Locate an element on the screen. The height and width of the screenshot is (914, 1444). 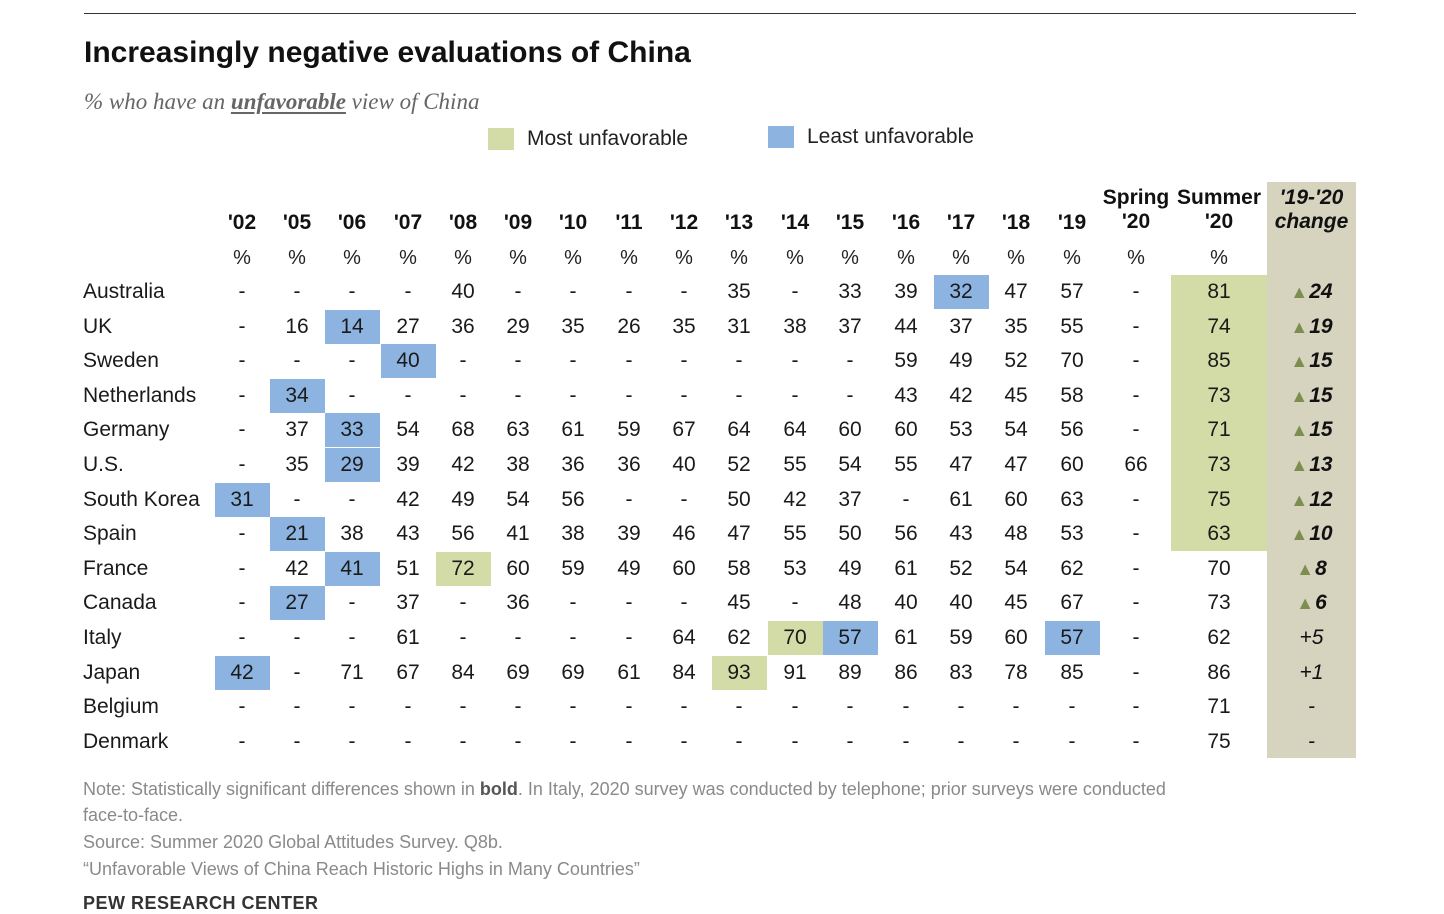
table-cell: 45 is located at coordinates (739, 602).